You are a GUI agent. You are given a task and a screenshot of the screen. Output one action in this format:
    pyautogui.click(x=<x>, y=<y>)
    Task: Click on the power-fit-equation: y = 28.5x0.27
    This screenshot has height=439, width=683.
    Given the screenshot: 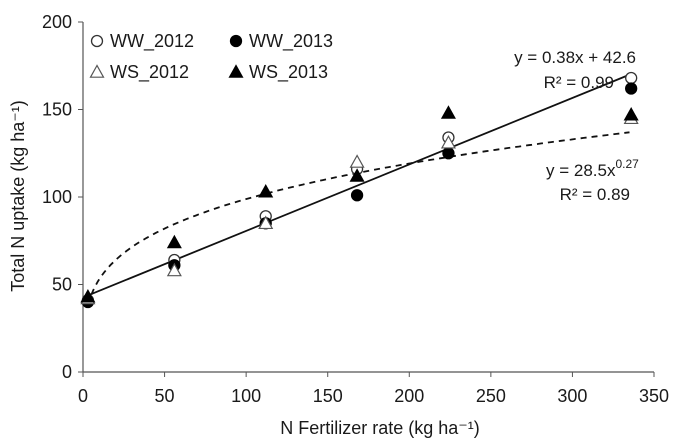 What is the action you would take?
    pyautogui.click(x=592, y=168)
    